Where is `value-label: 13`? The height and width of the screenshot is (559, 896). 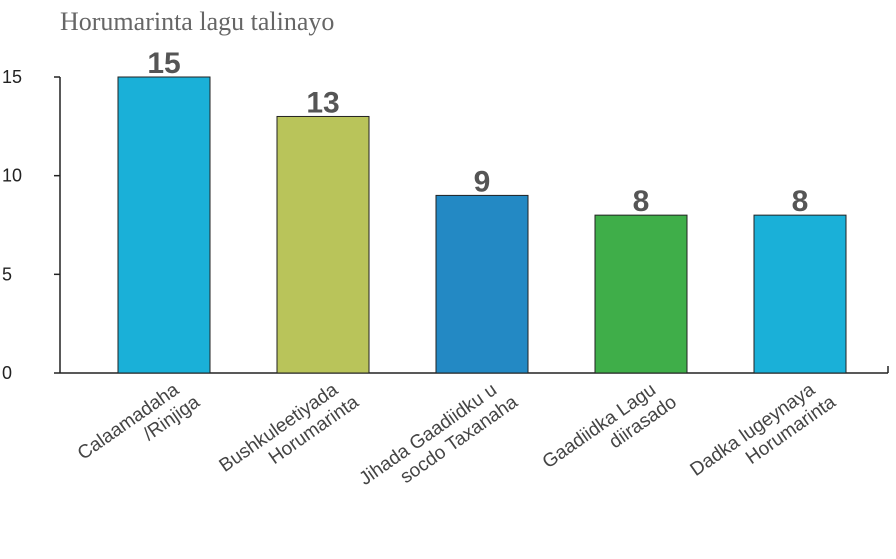
value-label: 13 is located at coordinates (322, 102).